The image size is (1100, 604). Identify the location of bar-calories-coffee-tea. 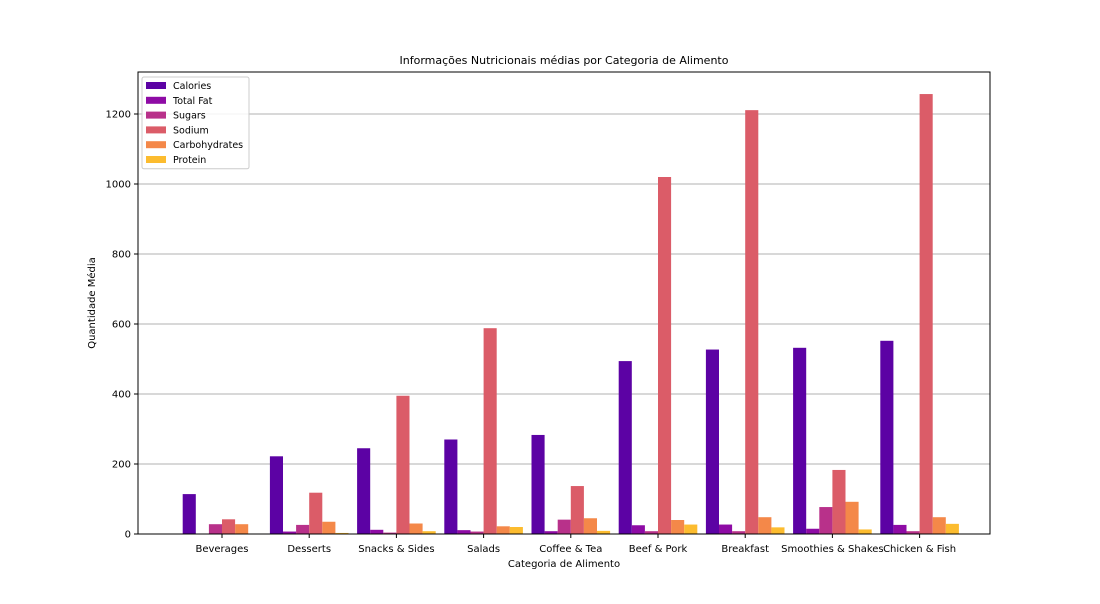
(538, 484).